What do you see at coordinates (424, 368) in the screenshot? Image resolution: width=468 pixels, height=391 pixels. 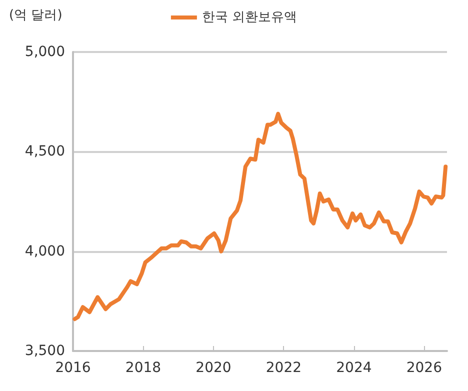 I see `x-tick-label: 2026` at bounding box center [424, 368].